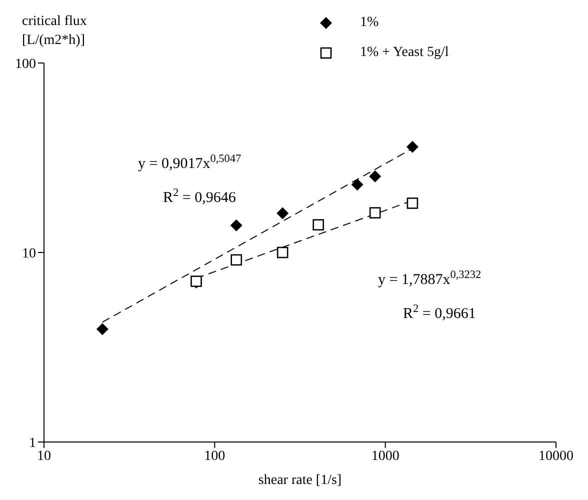 The height and width of the screenshot is (500, 588). Describe the element at coordinates (190, 162) in the screenshot. I see `annotation: y = 0,9017x$^{0,5047}$` at that location.